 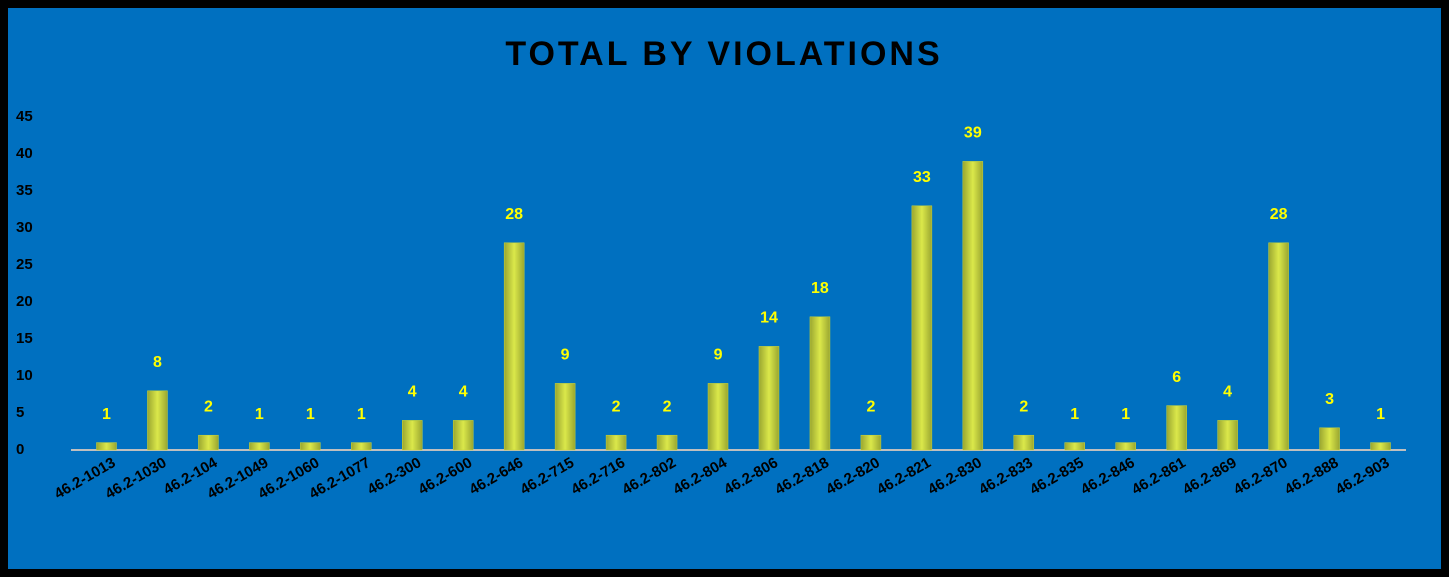 What do you see at coordinates (24, 153) in the screenshot?
I see `y-tick-label: 40` at bounding box center [24, 153].